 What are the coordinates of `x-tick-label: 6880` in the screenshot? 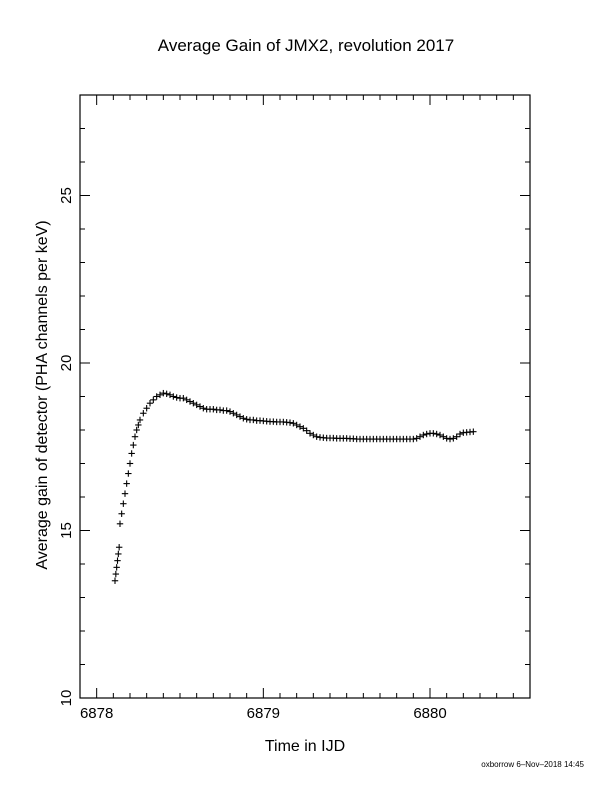 It's located at (429, 713).